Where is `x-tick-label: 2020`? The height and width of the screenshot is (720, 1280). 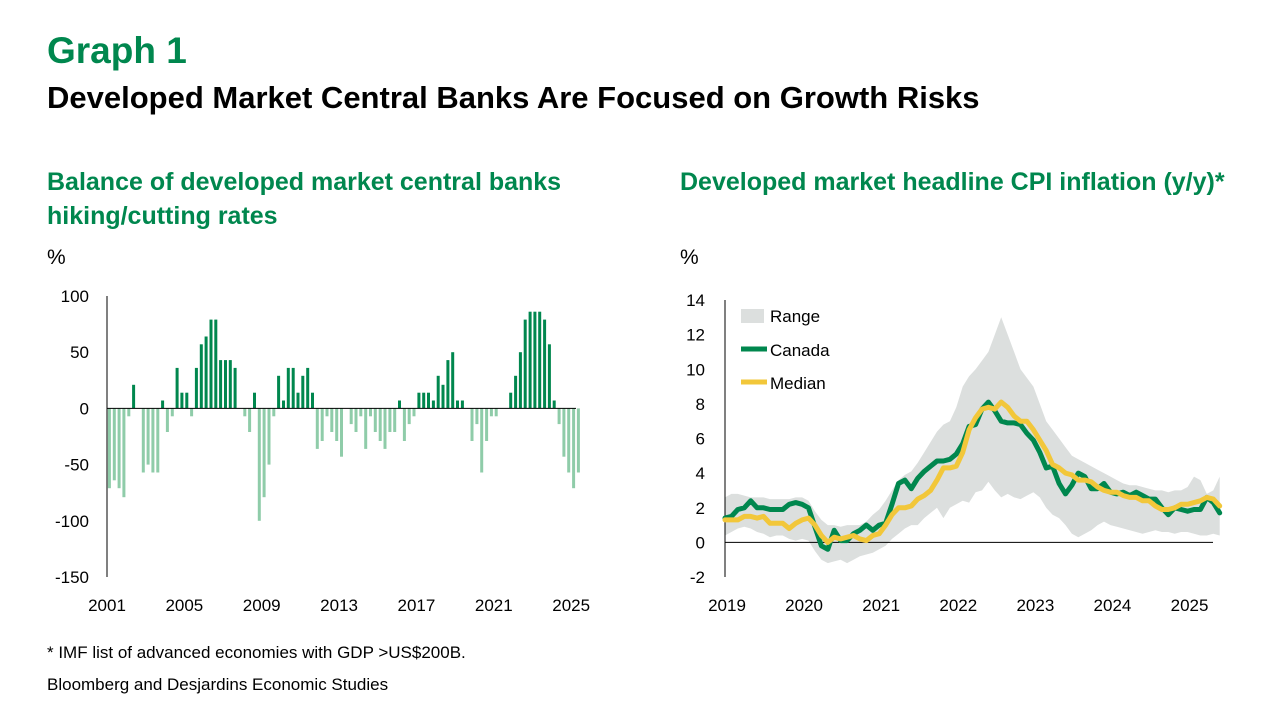
x-tick-label: 2020 is located at coordinates (804, 605).